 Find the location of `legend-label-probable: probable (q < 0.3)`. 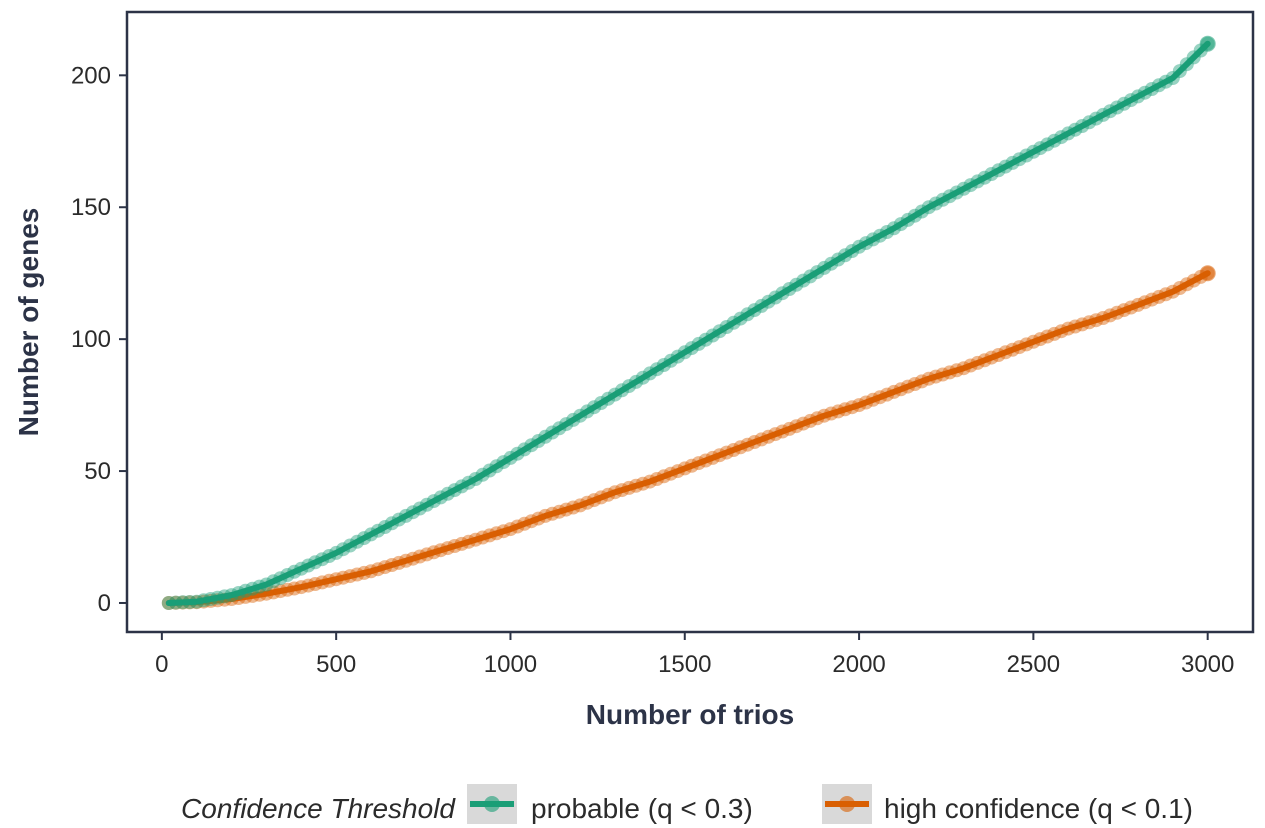

legend-label-probable: probable (q < 0.3) is located at coordinates (642, 808).